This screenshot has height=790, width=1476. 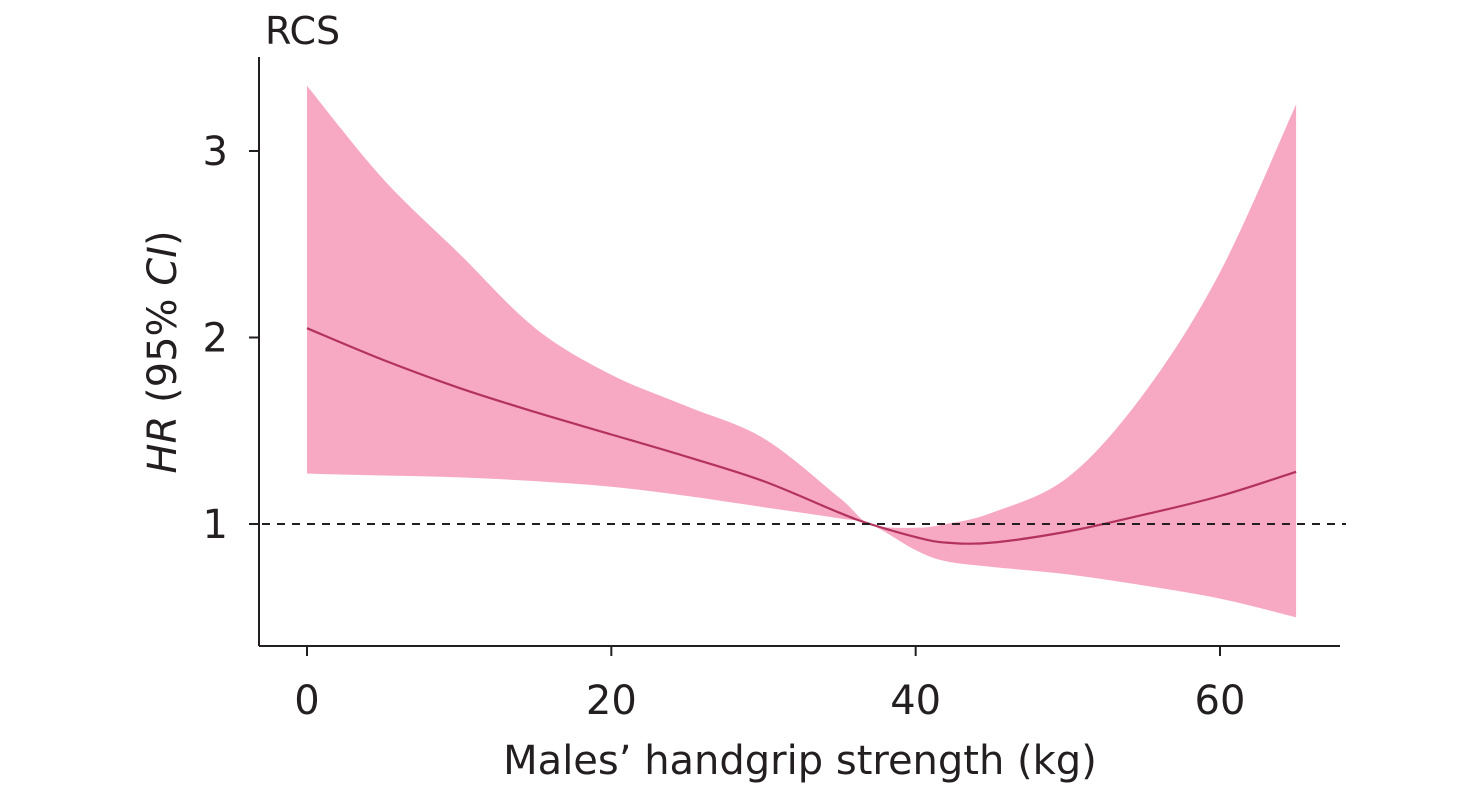 I want to click on x-tick-label: 60, so click(x=1220, y=701).